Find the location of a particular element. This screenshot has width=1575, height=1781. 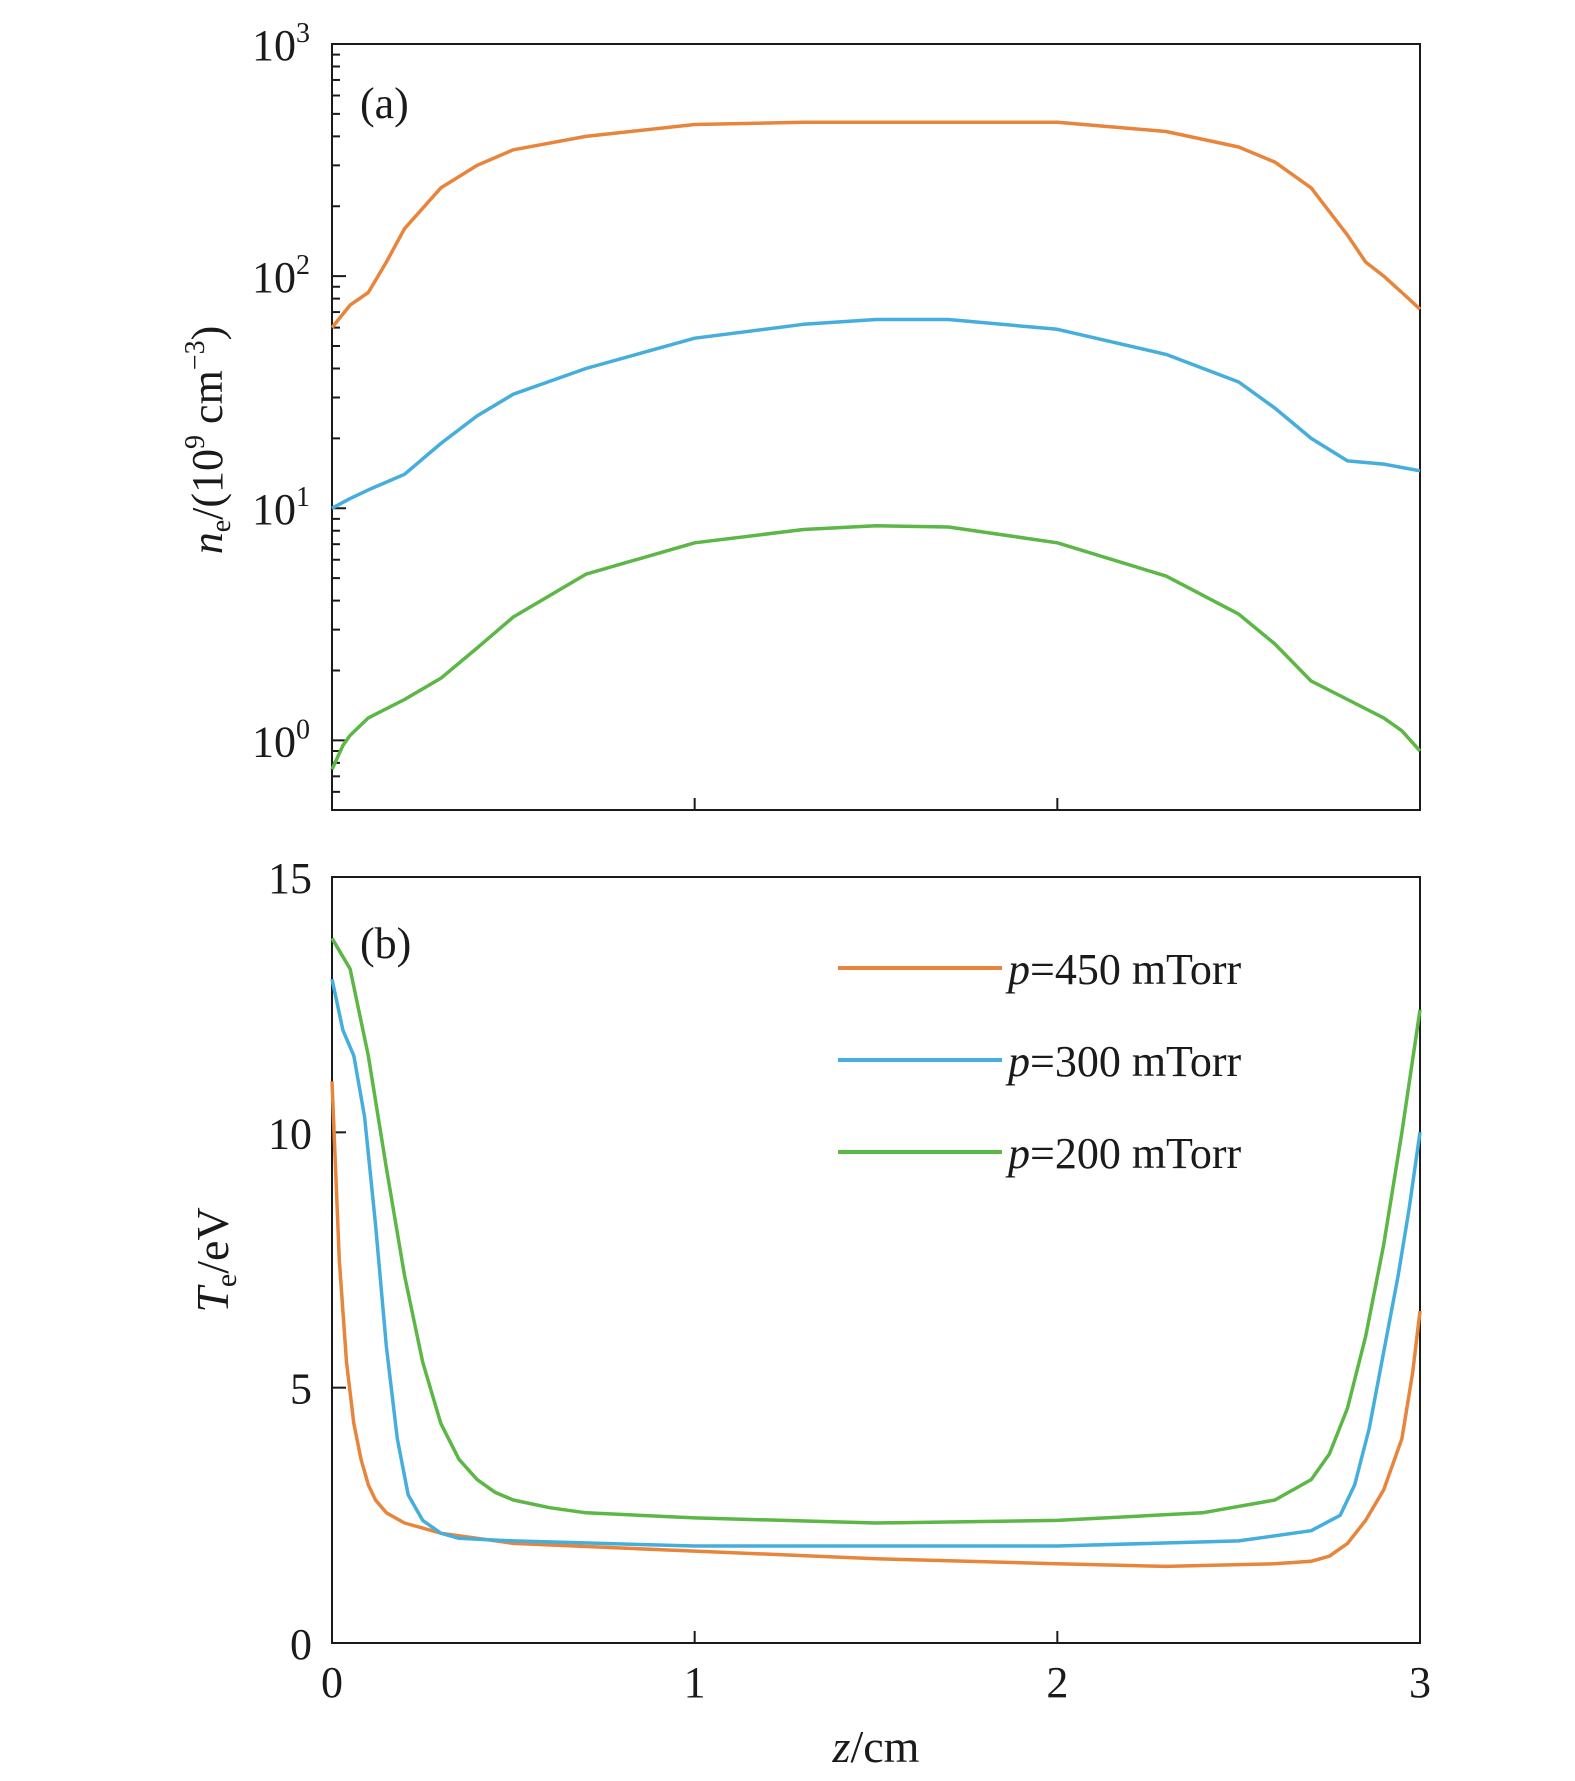

panel-b-xlabel: z/cm is located at coordinates (876, 1746).